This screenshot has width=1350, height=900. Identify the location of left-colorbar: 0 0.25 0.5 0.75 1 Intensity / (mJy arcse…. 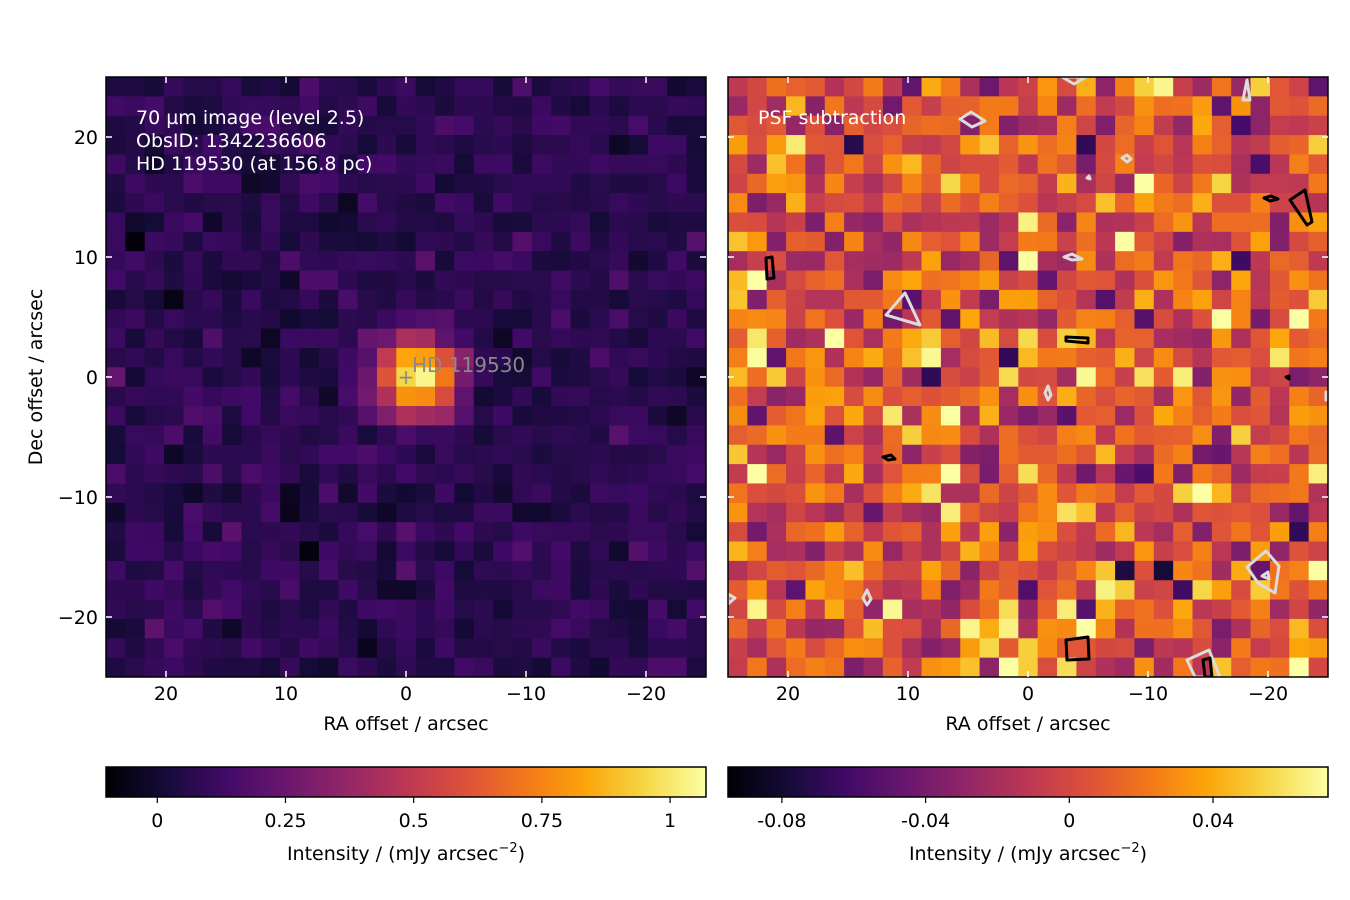
(406, 815).